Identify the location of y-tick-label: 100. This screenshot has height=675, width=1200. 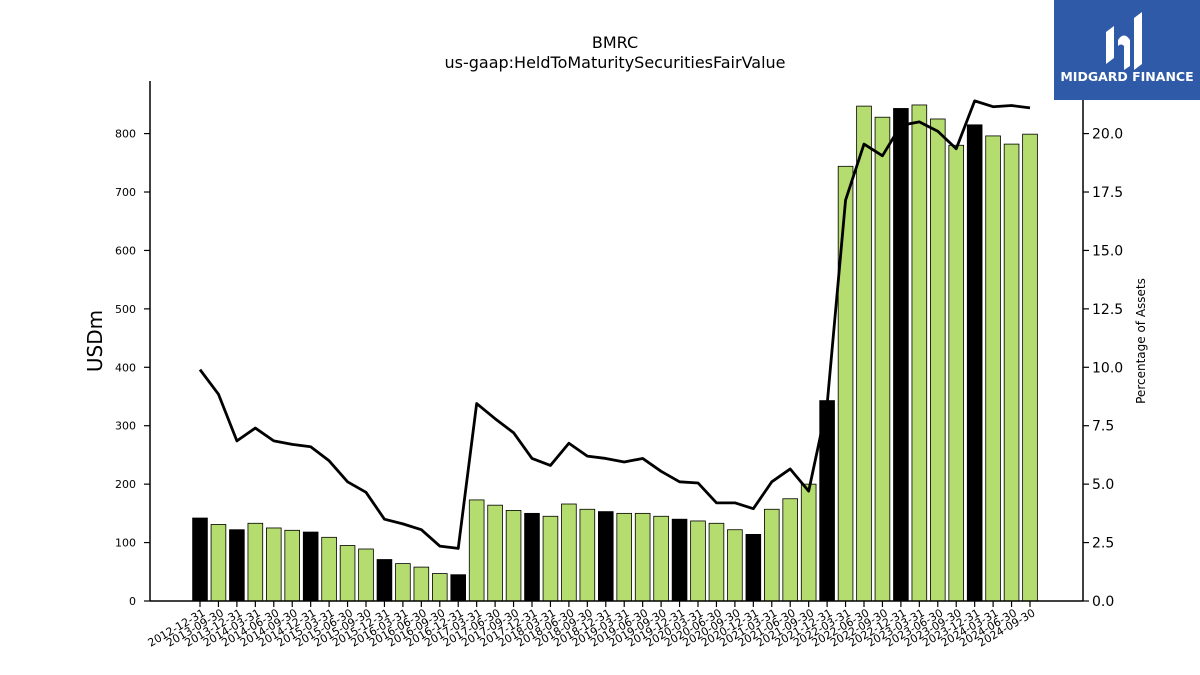
(125, 543).